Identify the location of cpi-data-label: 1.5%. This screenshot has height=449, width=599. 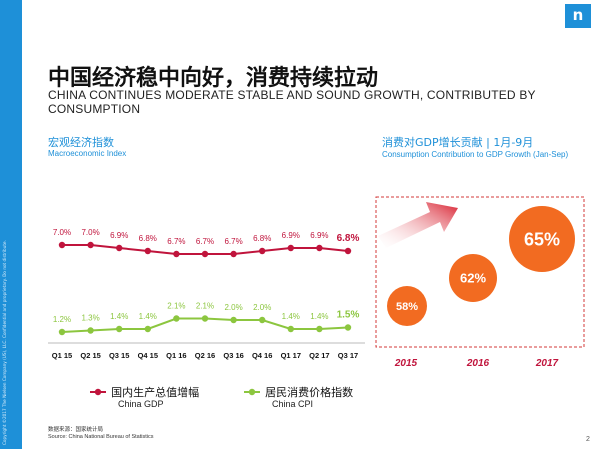
(348, 315).